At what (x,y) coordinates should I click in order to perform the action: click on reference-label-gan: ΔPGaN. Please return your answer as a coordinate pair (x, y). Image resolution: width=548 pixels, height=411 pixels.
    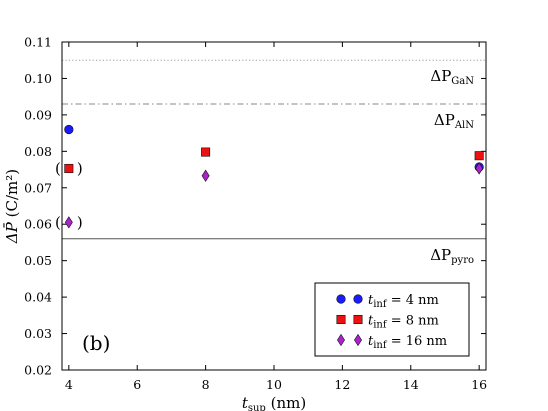
    Looking at the image, I should click on (452, 77).